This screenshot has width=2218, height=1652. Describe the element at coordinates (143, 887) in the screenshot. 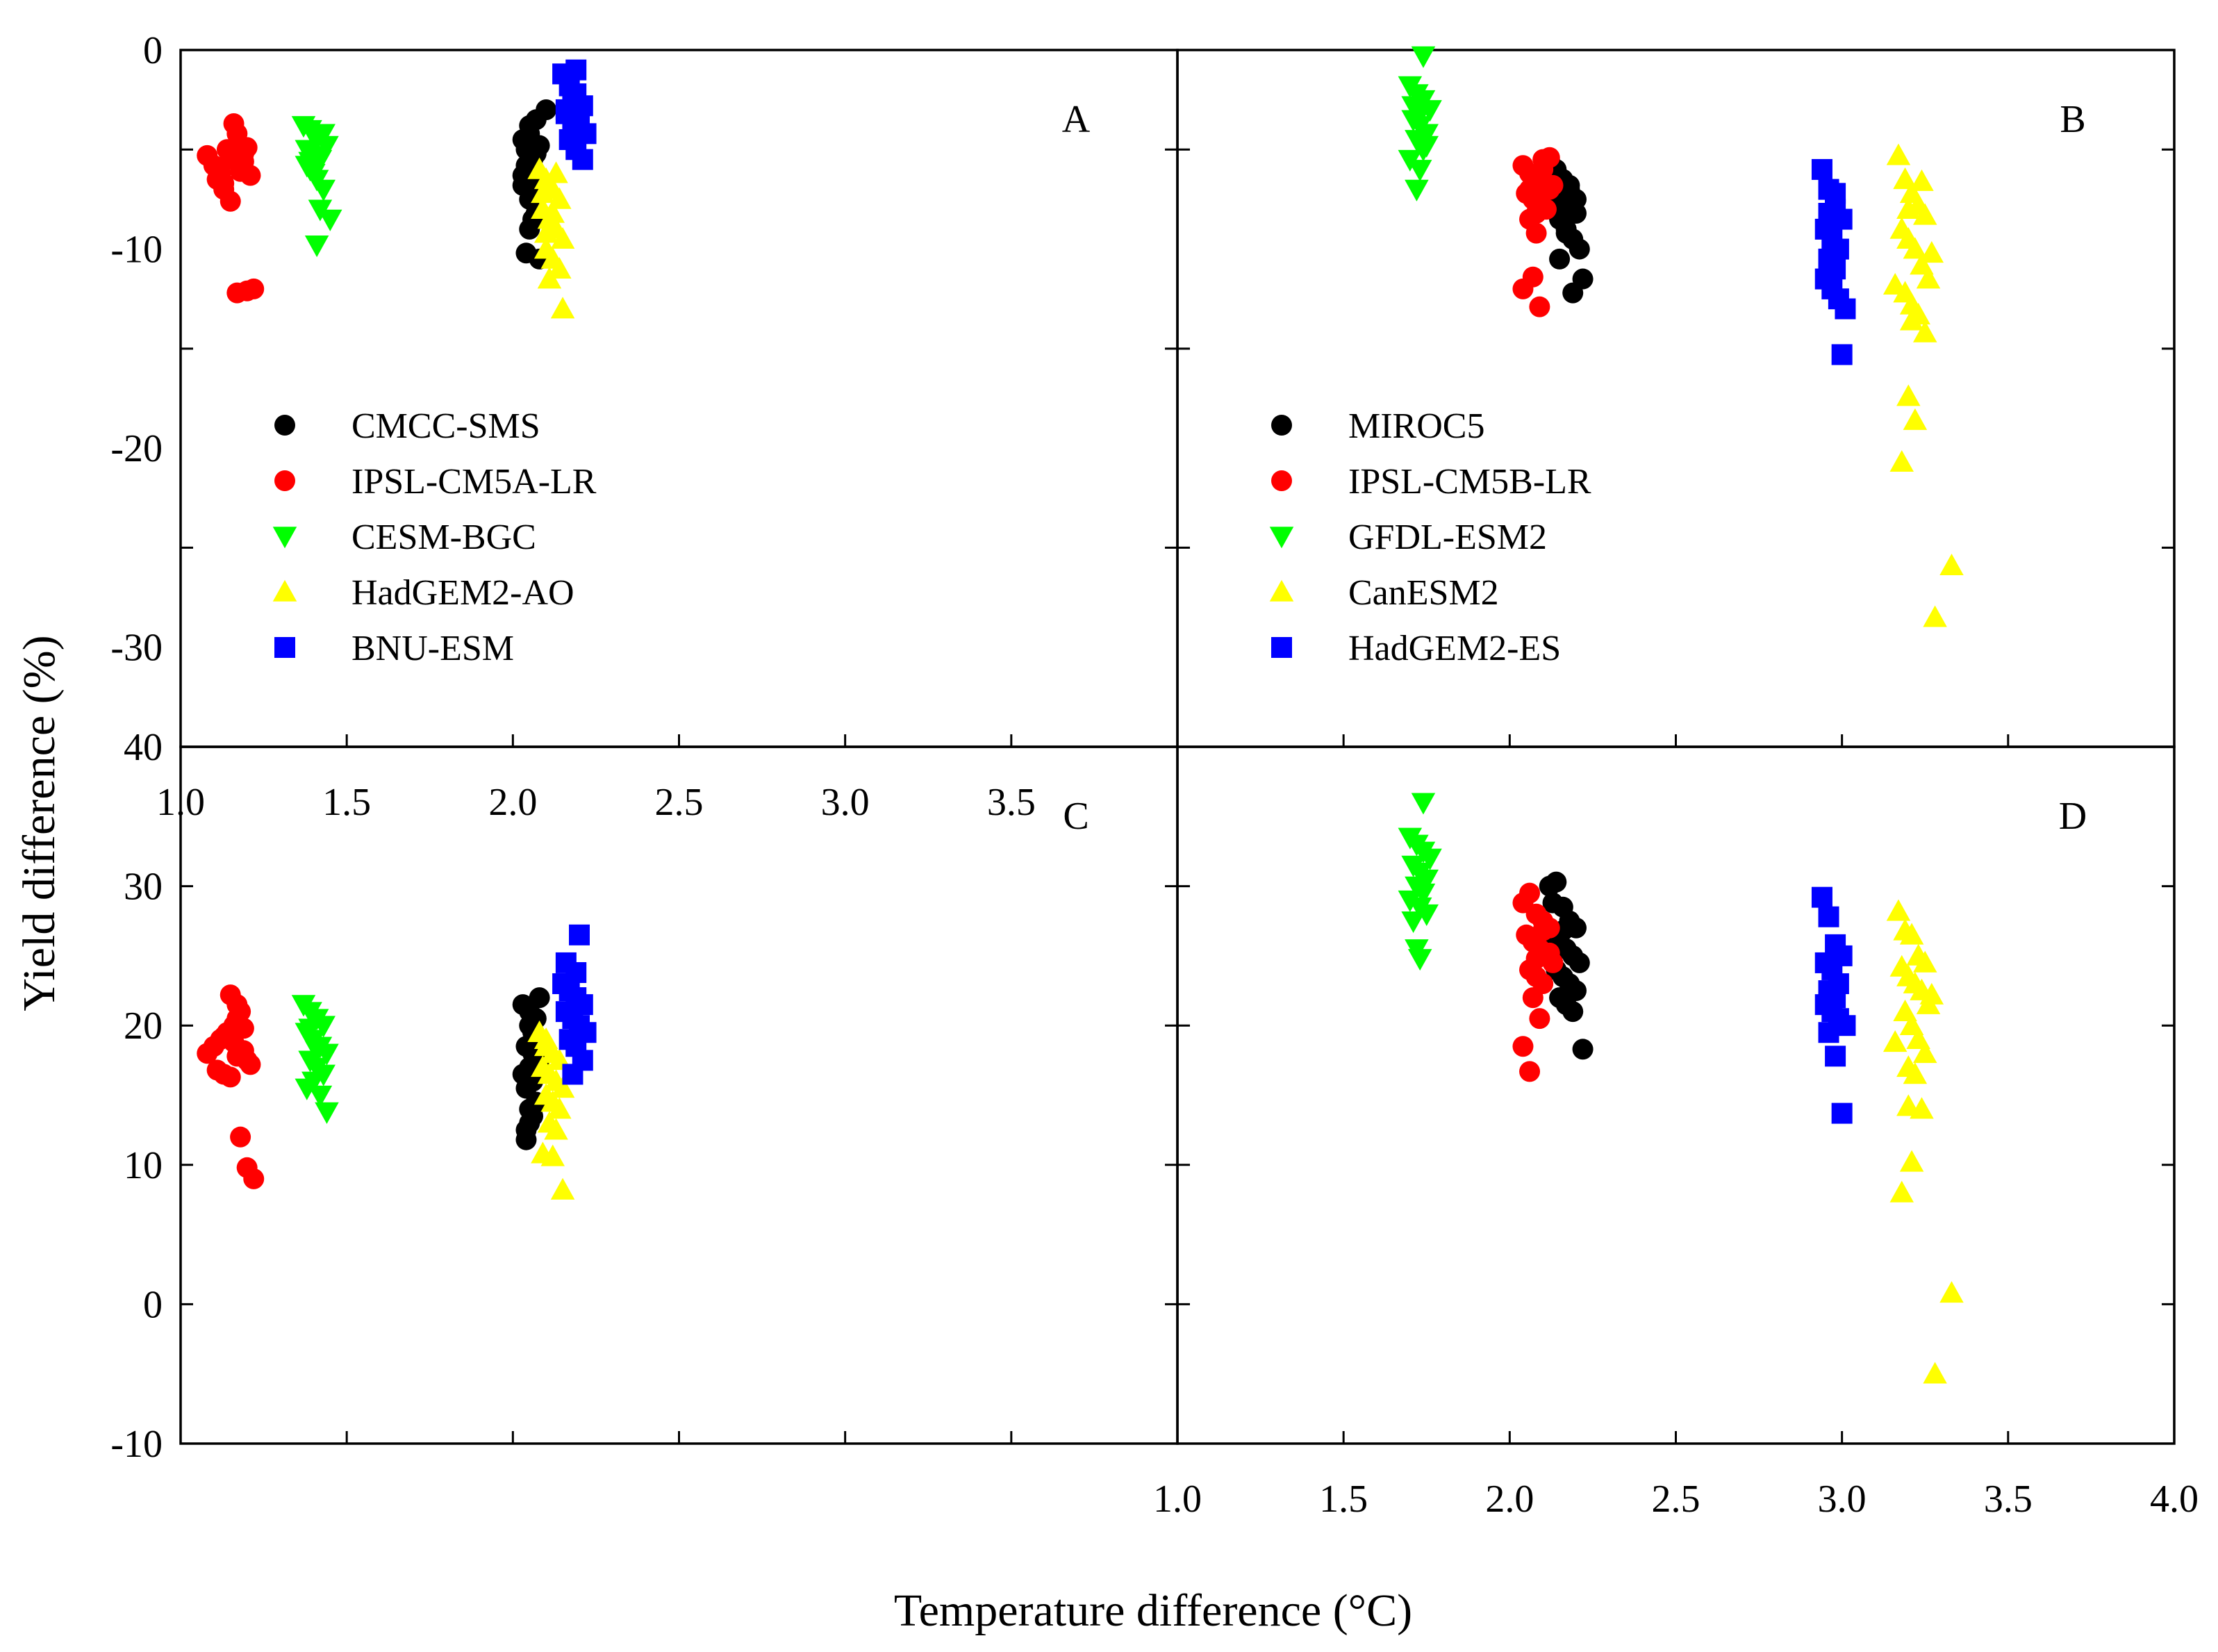

I see `y-tick-label: 30` at that location.